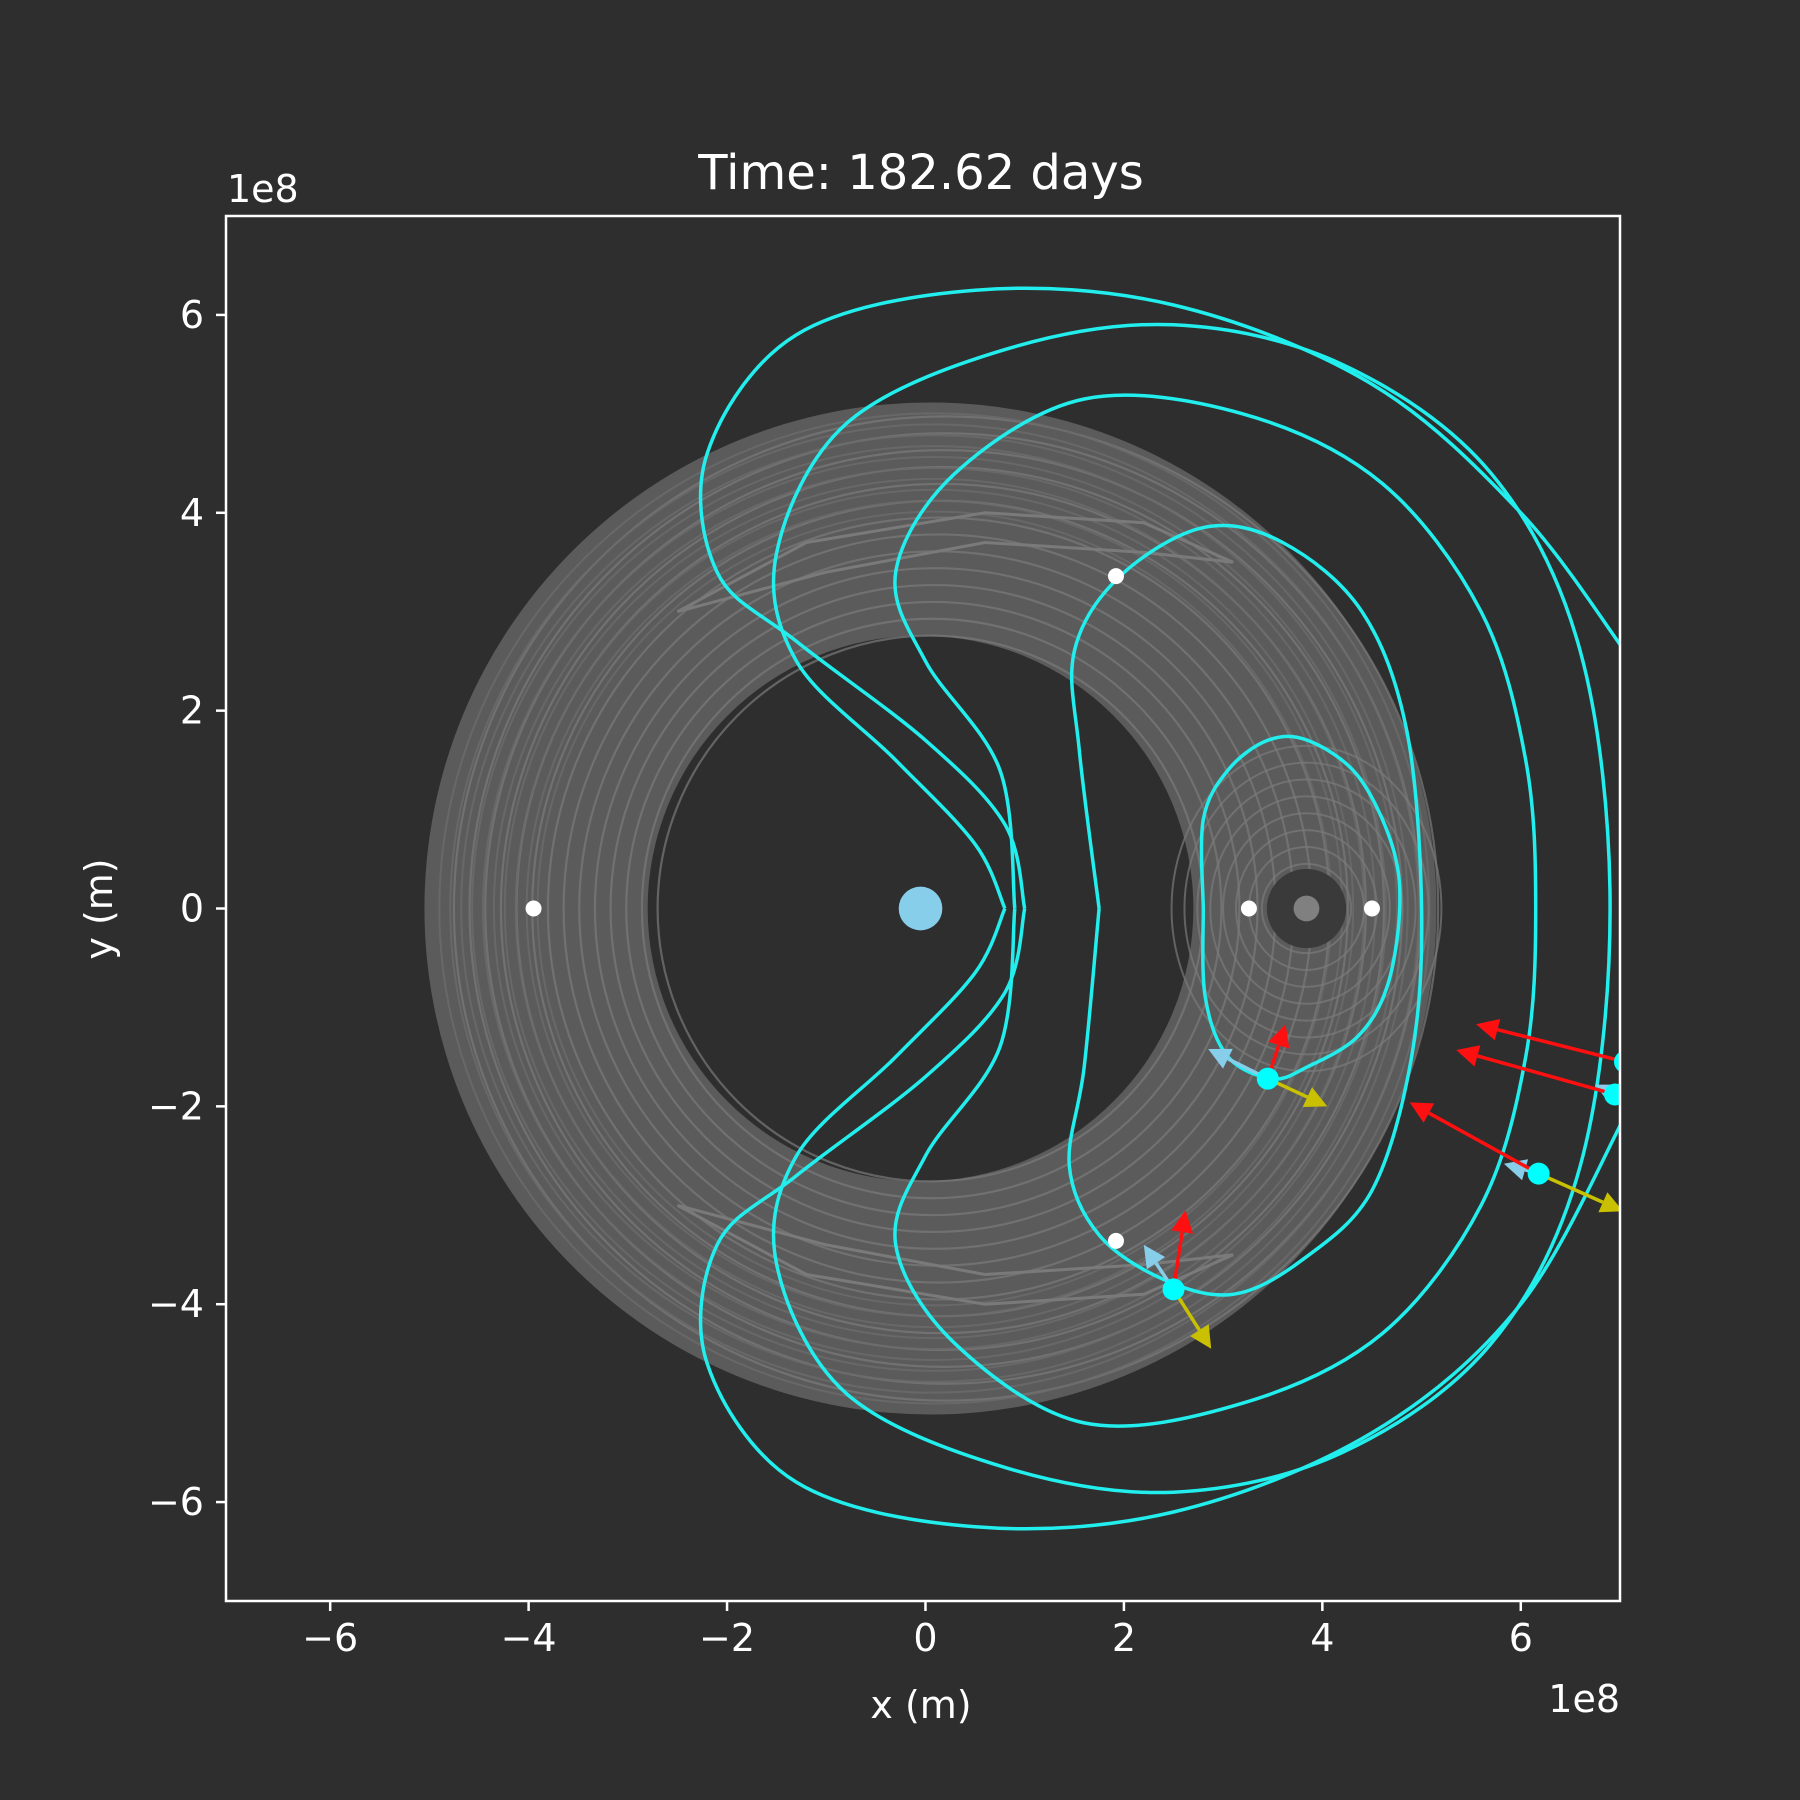 This screenshot has height=1800, width=1800. I want to click on zero-velocity-curve, so click(1245, 910).